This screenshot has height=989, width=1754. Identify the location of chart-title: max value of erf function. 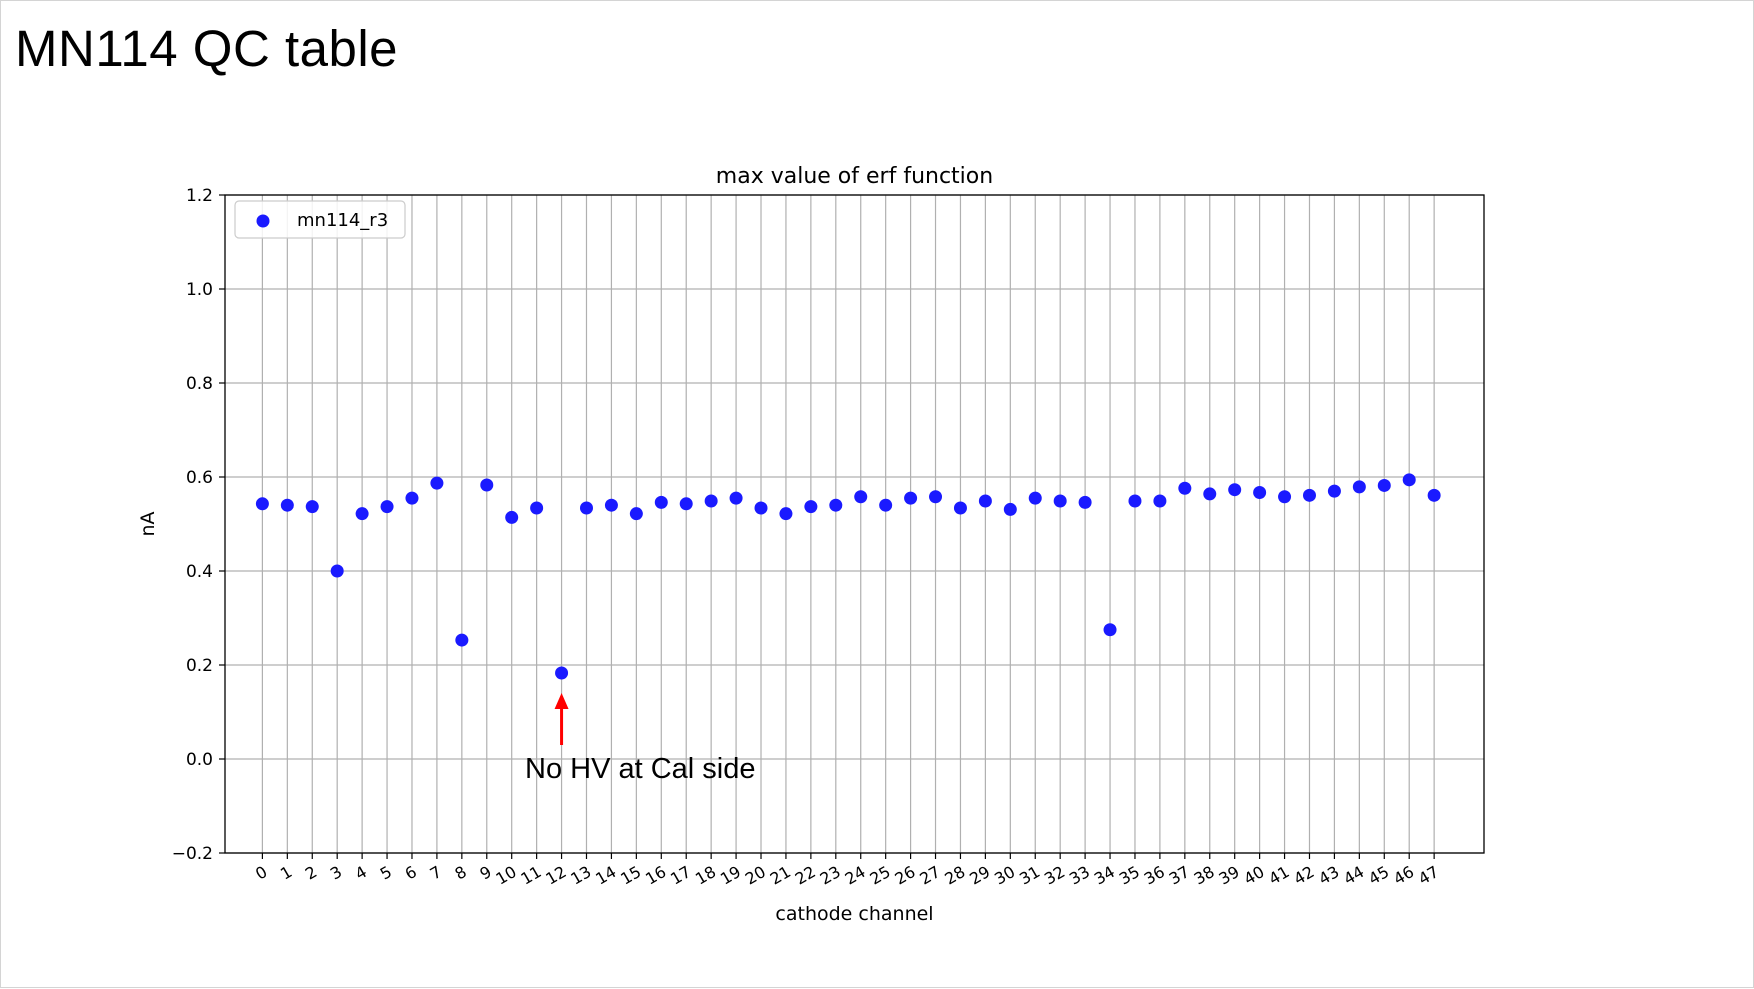
(854, 176).